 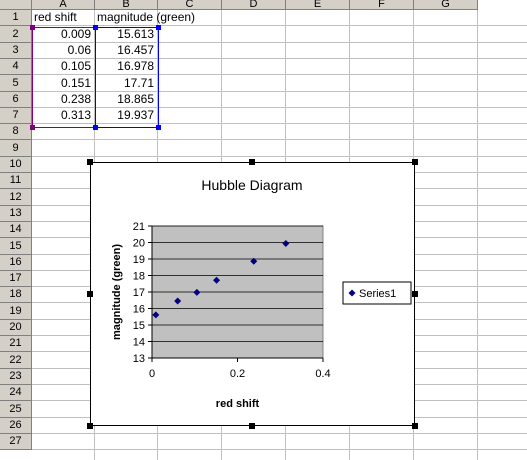 What do you see at coordinates (139, 343) in the screenshot?
I see `y-tick-label: 14` at bounding box center [139, 343].